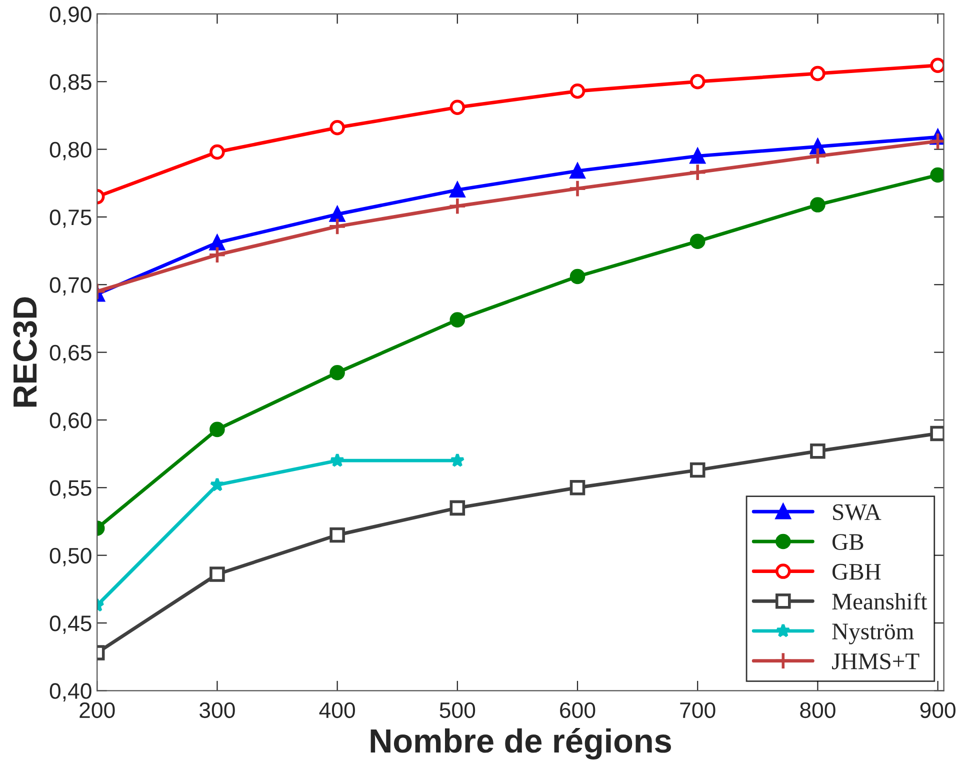 This screenshot has width=971, height=776. Describe the element at coordinates (856, 572) in the screenshot. I see `legend-label: GBH` at that location.